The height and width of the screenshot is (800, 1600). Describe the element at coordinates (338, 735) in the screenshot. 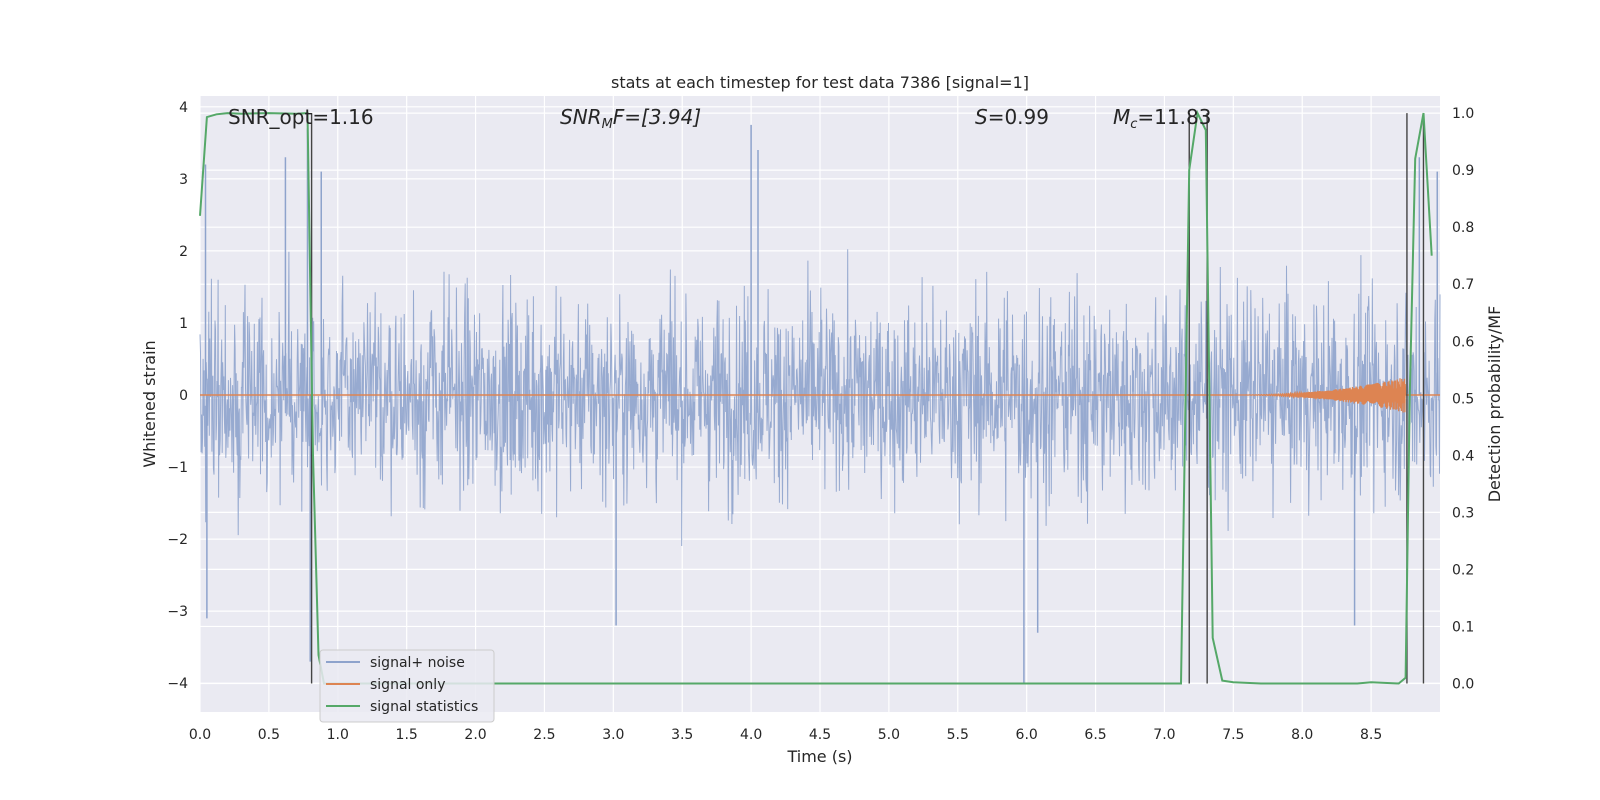

I see `x-tick-label: 1.0` at that location.